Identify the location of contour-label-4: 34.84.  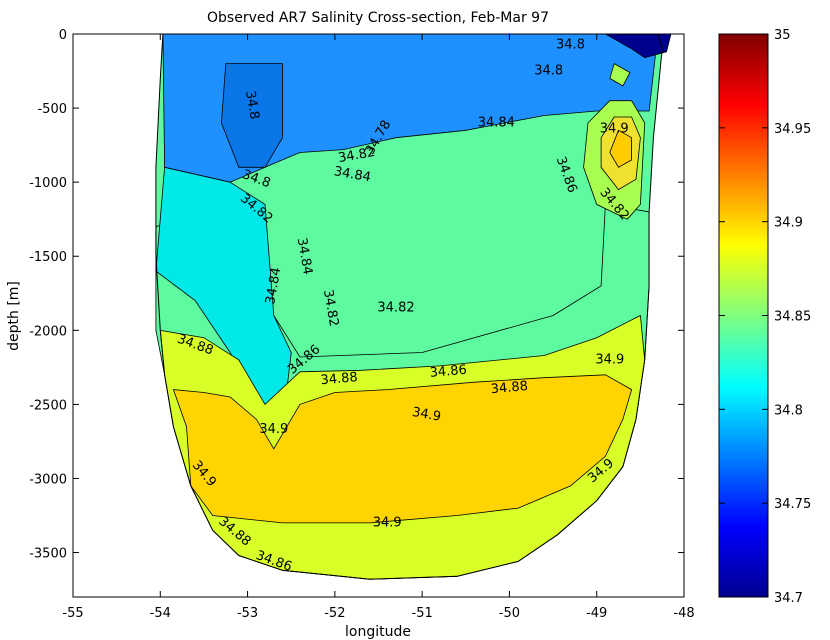
(496, 122).